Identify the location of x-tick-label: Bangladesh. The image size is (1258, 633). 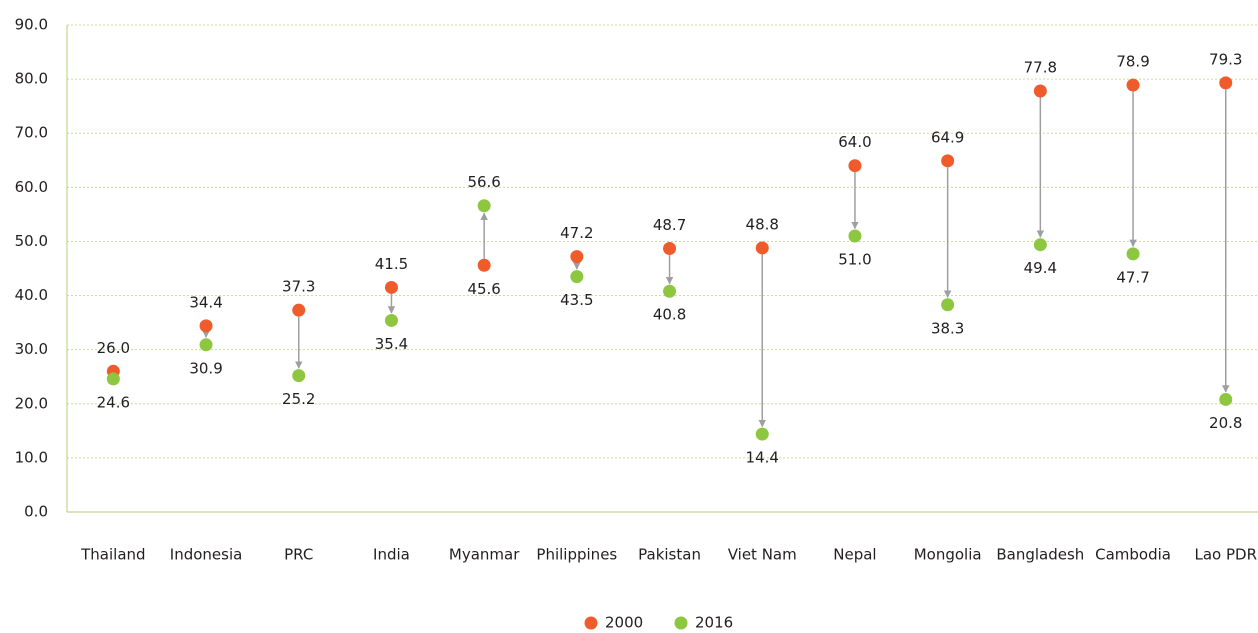
(1040, 555).